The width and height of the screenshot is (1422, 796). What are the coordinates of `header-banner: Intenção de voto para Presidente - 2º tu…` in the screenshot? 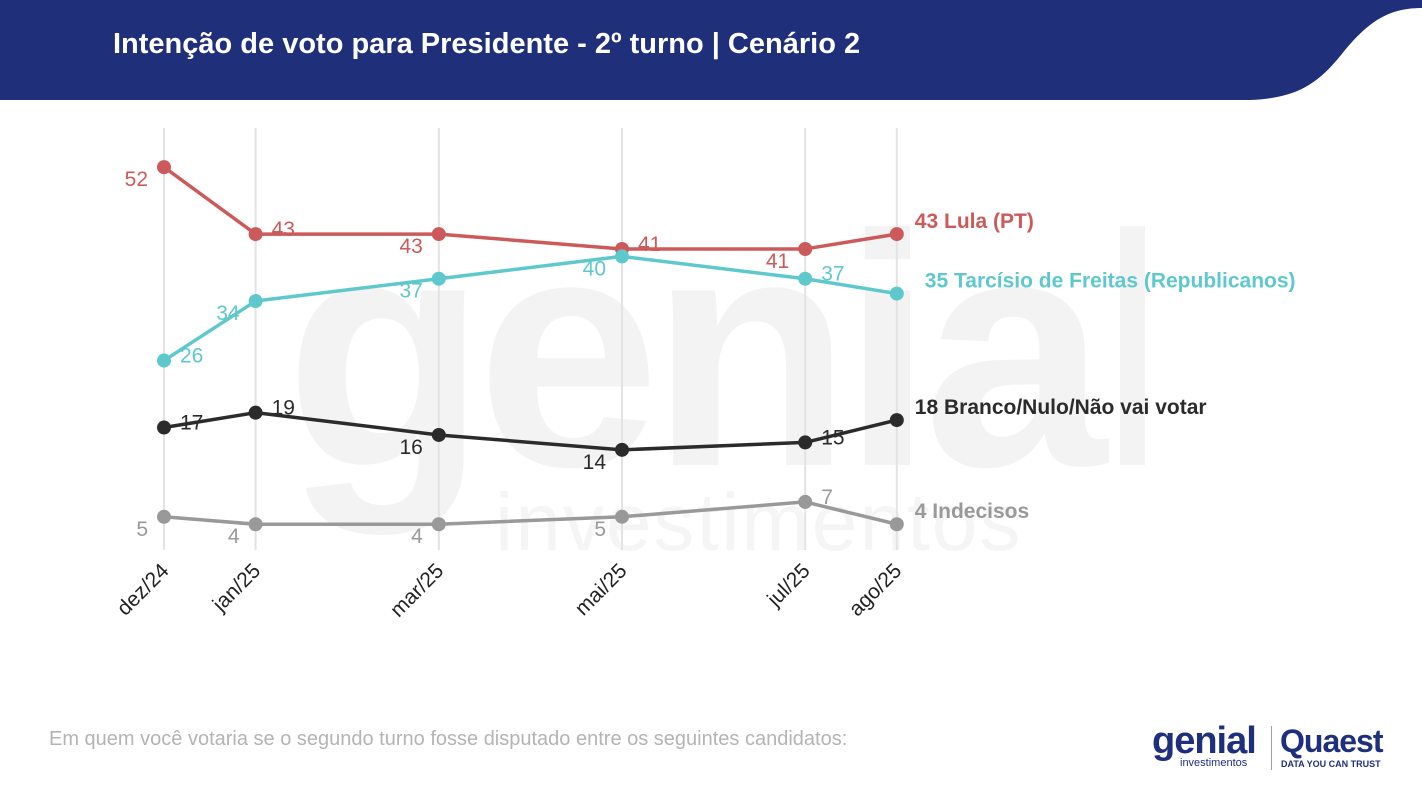 It's located at (711, 50).